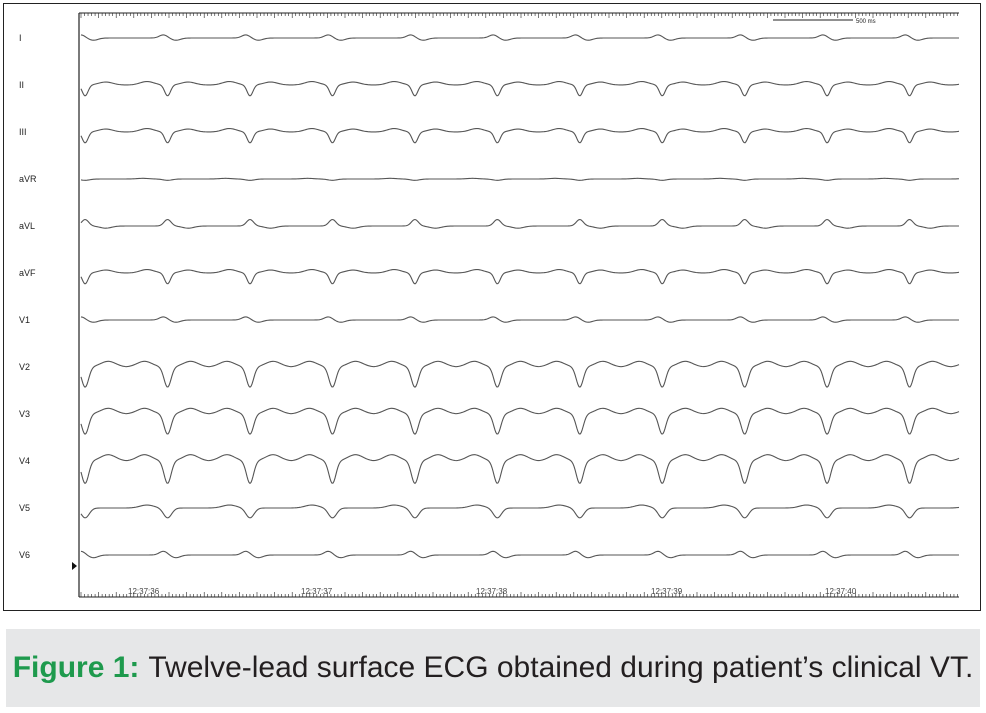 The height and width of the screenshot is (713, 986). What do you see at coordinates (841, 591) in the screenshot?
I see `time-label: 12:37:40` at bounding box center [841, 591].